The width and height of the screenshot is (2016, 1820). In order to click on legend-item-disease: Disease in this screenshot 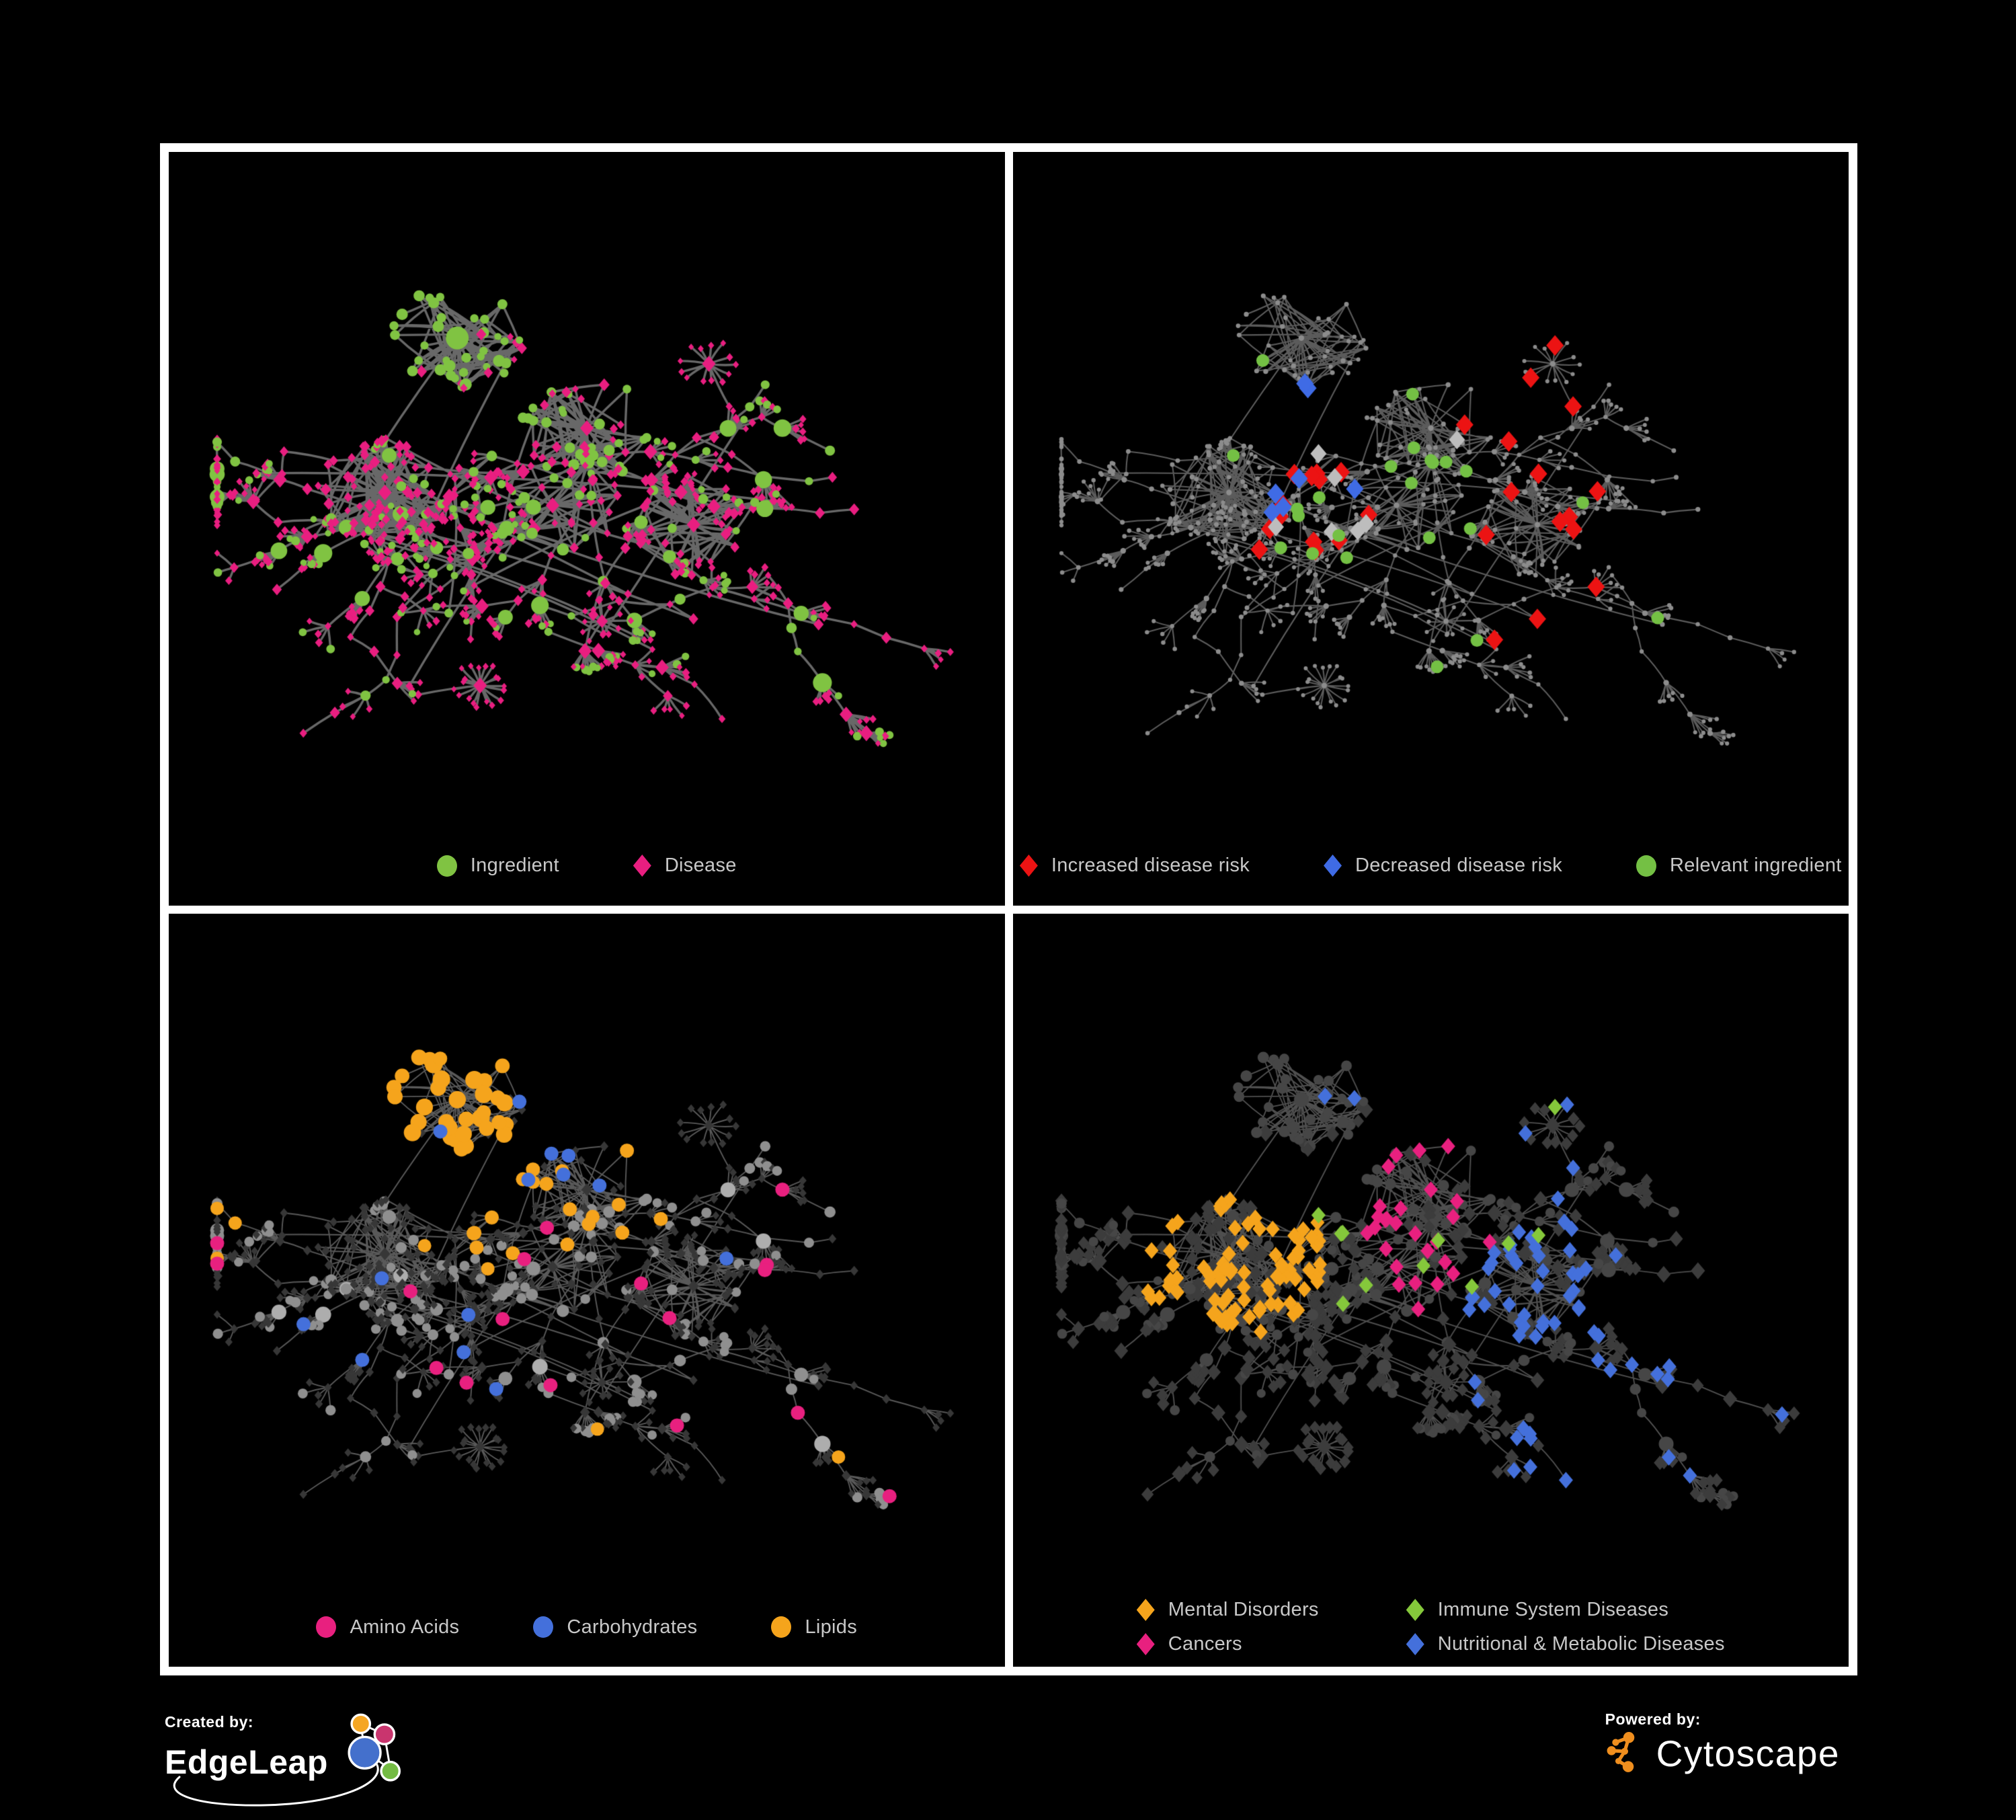, I will do `click(685, 866)`.